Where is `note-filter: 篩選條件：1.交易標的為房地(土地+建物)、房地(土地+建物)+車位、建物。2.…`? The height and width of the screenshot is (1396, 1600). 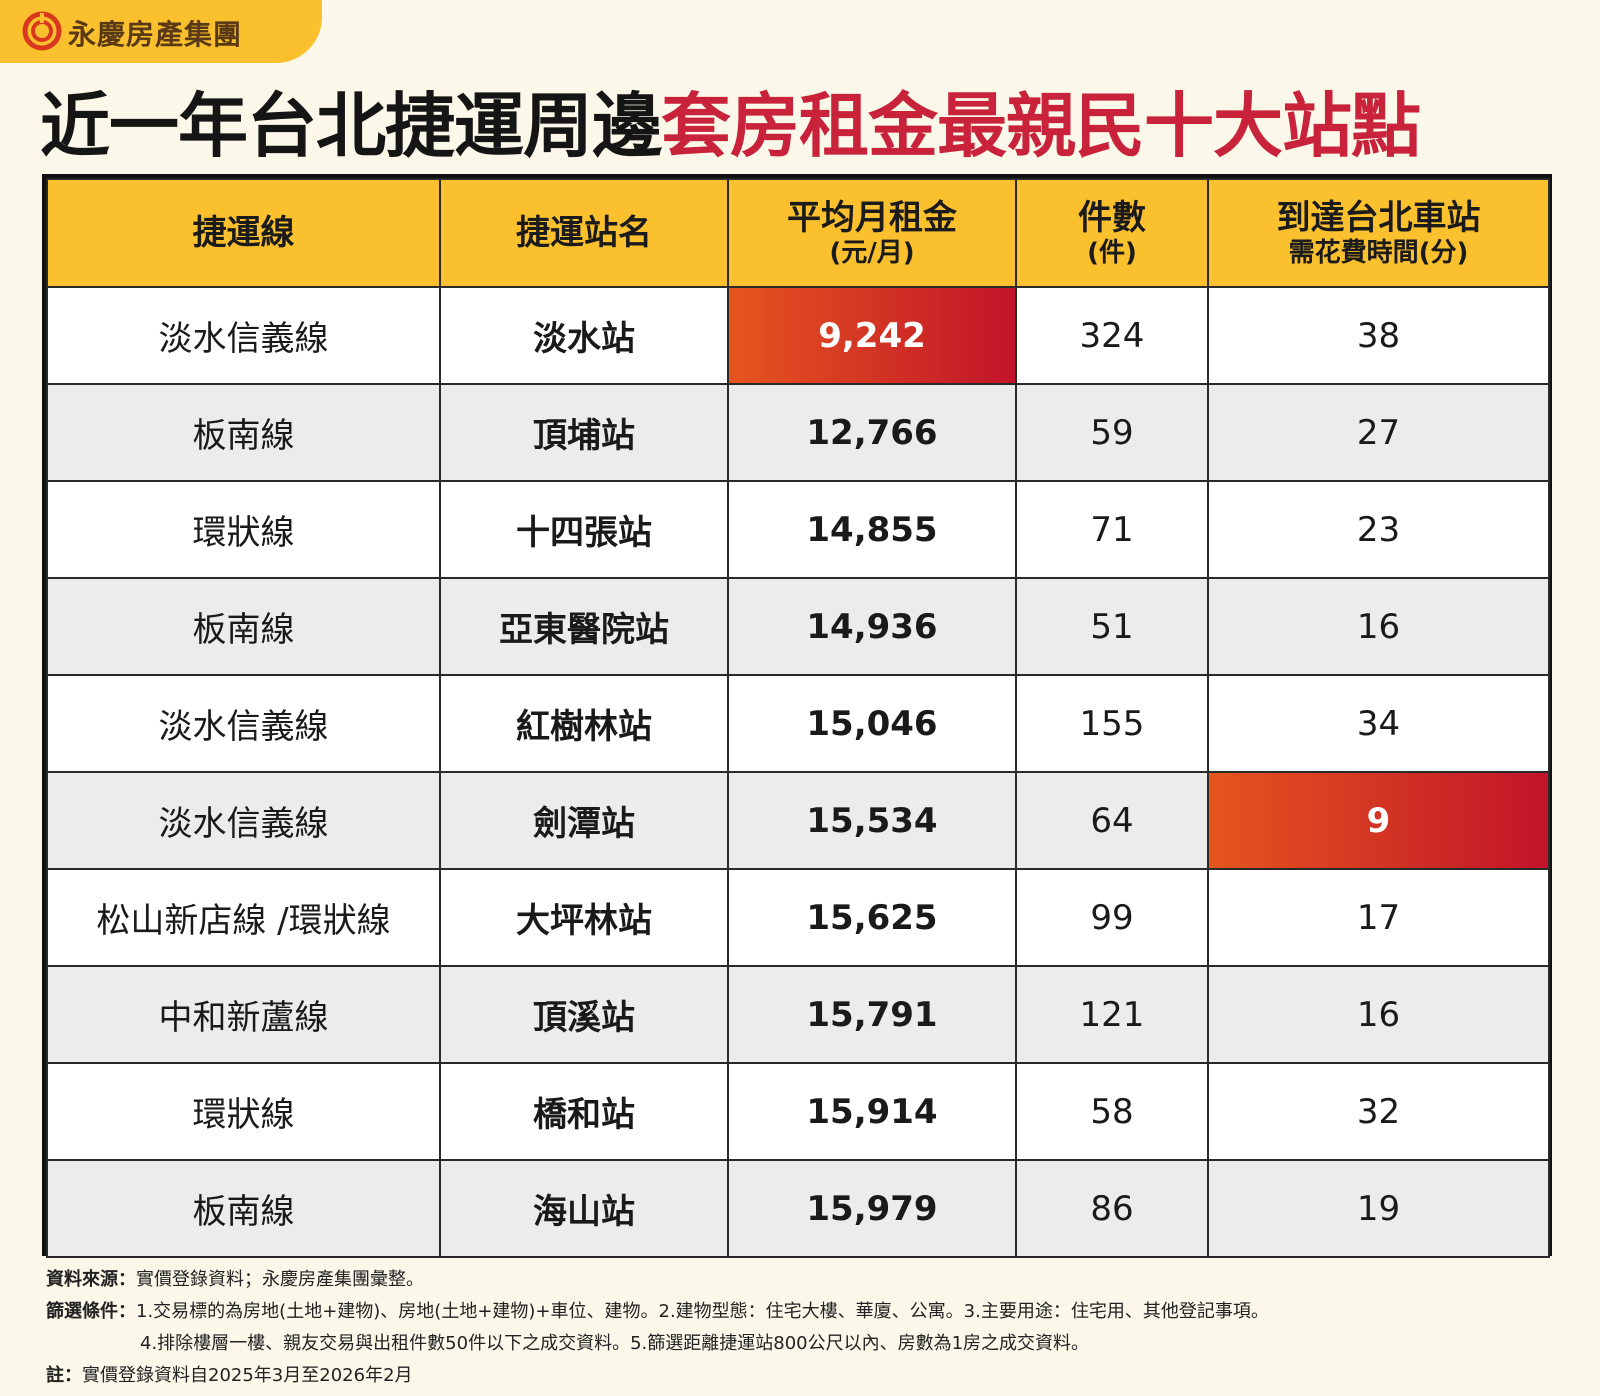 note-filter: 篩選條件：1.交易標的為房地(土地+建物)、房地(土地+建物)+車位、建物。2.… is located at coordinates (657, 1311).